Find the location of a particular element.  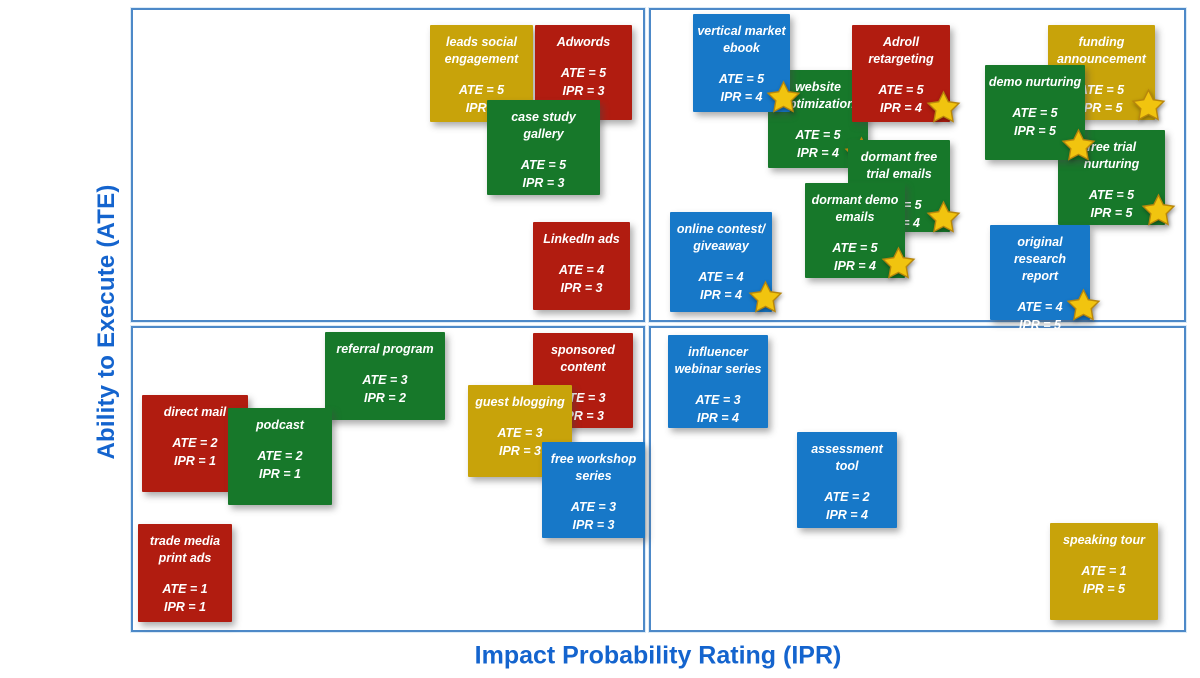

note-values: ATE = 1 IPR = 1 is located at coordinates (184, 598).